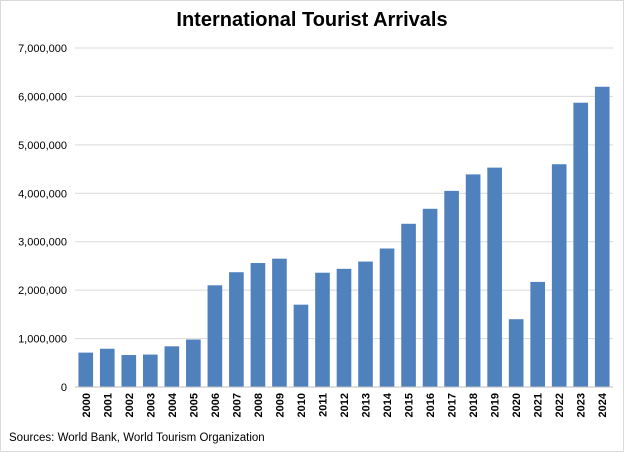 The height and width of the screenshot is (453, 624). I want to click on x-tick-label: 2018, so click(474, 405).